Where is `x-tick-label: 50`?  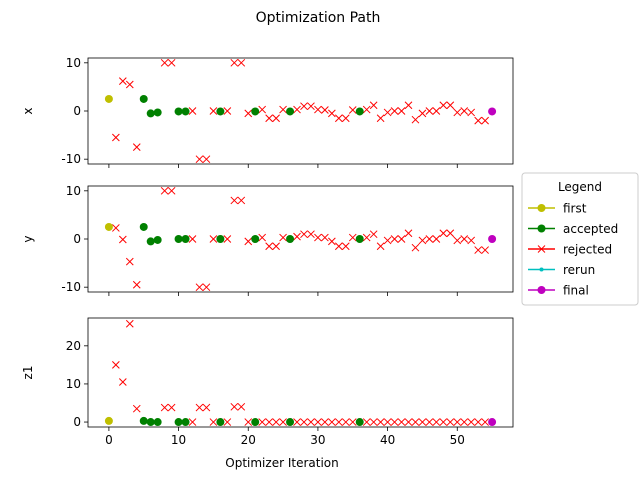
x-tick-label: 50 is located at coordinates (457, 440).